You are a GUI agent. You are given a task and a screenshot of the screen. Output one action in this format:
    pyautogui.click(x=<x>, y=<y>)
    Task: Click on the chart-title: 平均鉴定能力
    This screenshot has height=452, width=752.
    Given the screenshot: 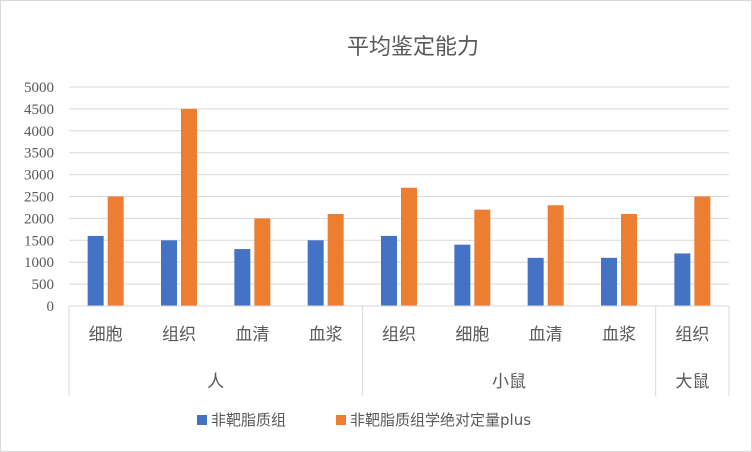 What is the action you would take?
    pyautogui.click(x=413, y=47)
    